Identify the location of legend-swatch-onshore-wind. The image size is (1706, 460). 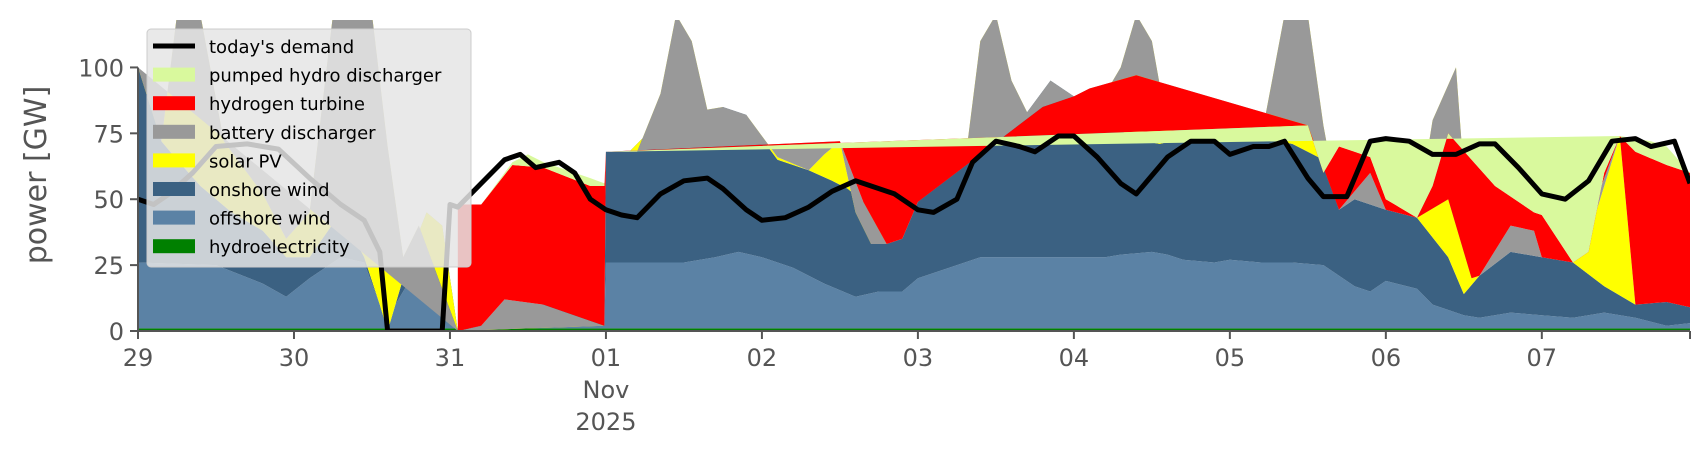
(174, 189).